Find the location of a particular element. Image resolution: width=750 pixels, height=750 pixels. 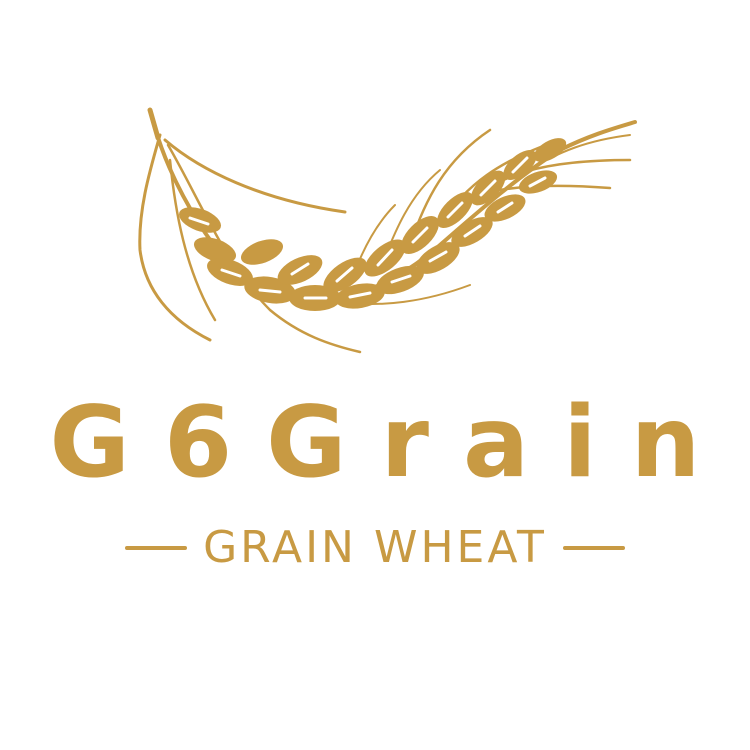

tagline-rule-left is located at coordinates (156, 548).